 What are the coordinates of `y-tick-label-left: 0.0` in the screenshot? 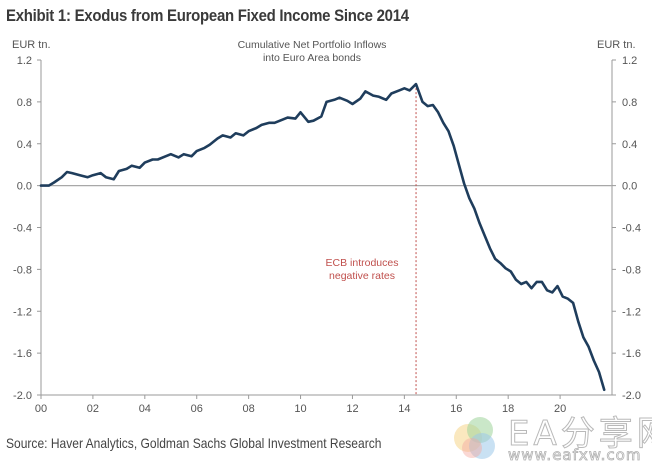 It's located at (24, 187).